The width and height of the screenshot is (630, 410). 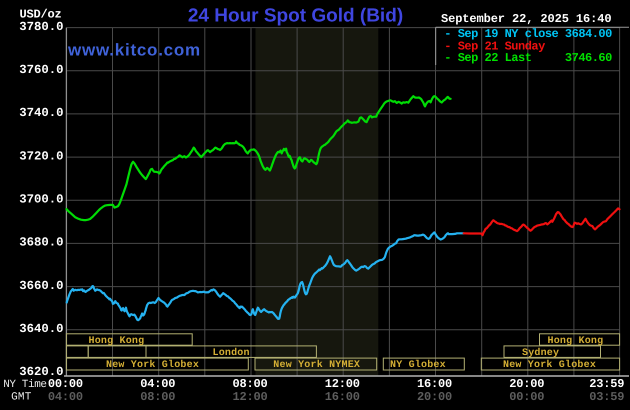 What do you see at coordinates (41, 156) in the screenshot?
I see `svg-text: 3720.0` at bounding box center [41, 156].